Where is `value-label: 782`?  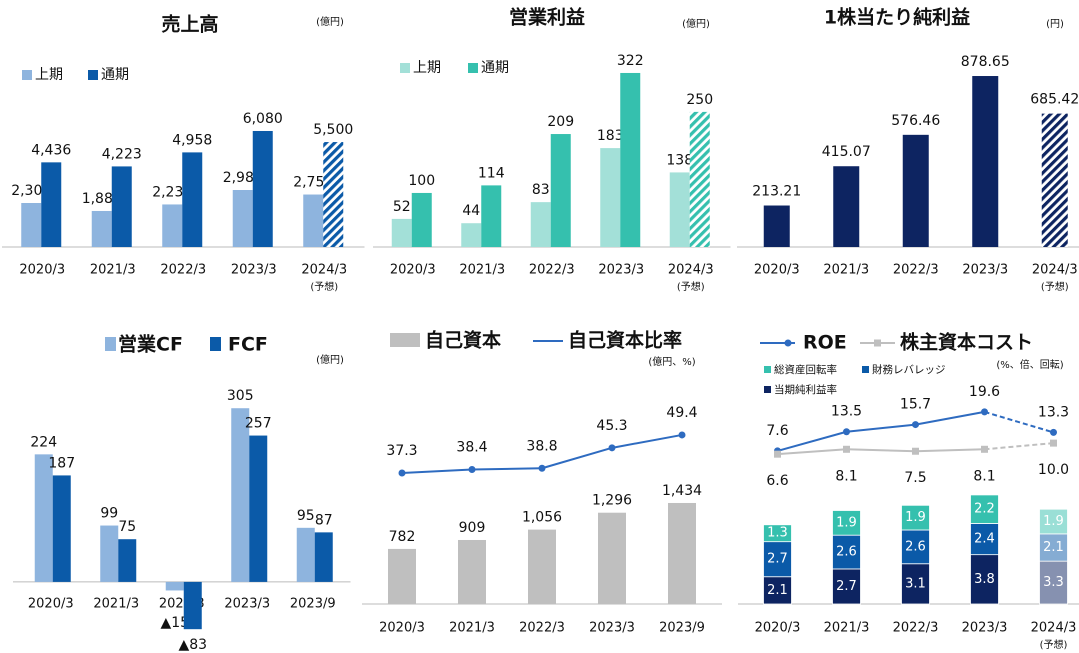
value-label: 782 is located at coordinates (402, 537).